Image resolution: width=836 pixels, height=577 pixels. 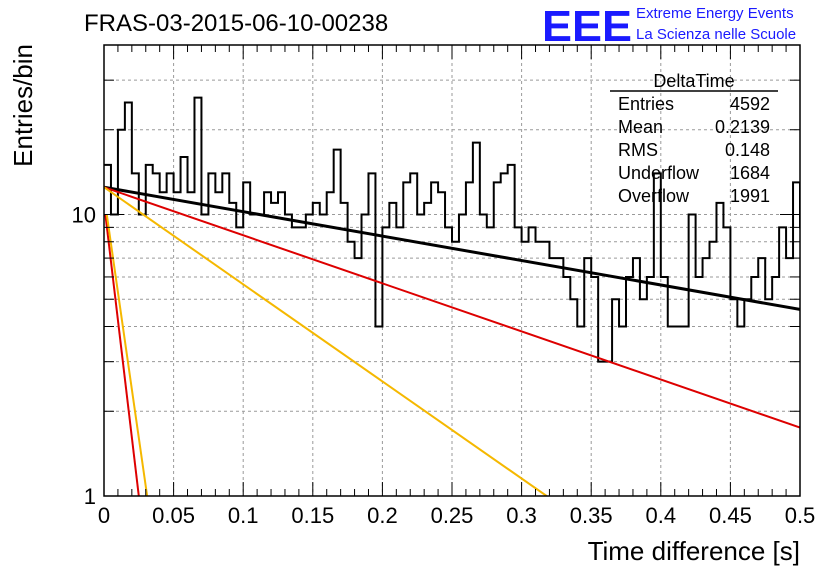 I want to click on x-tick-label: 0.4, so click(x=661, y=515).